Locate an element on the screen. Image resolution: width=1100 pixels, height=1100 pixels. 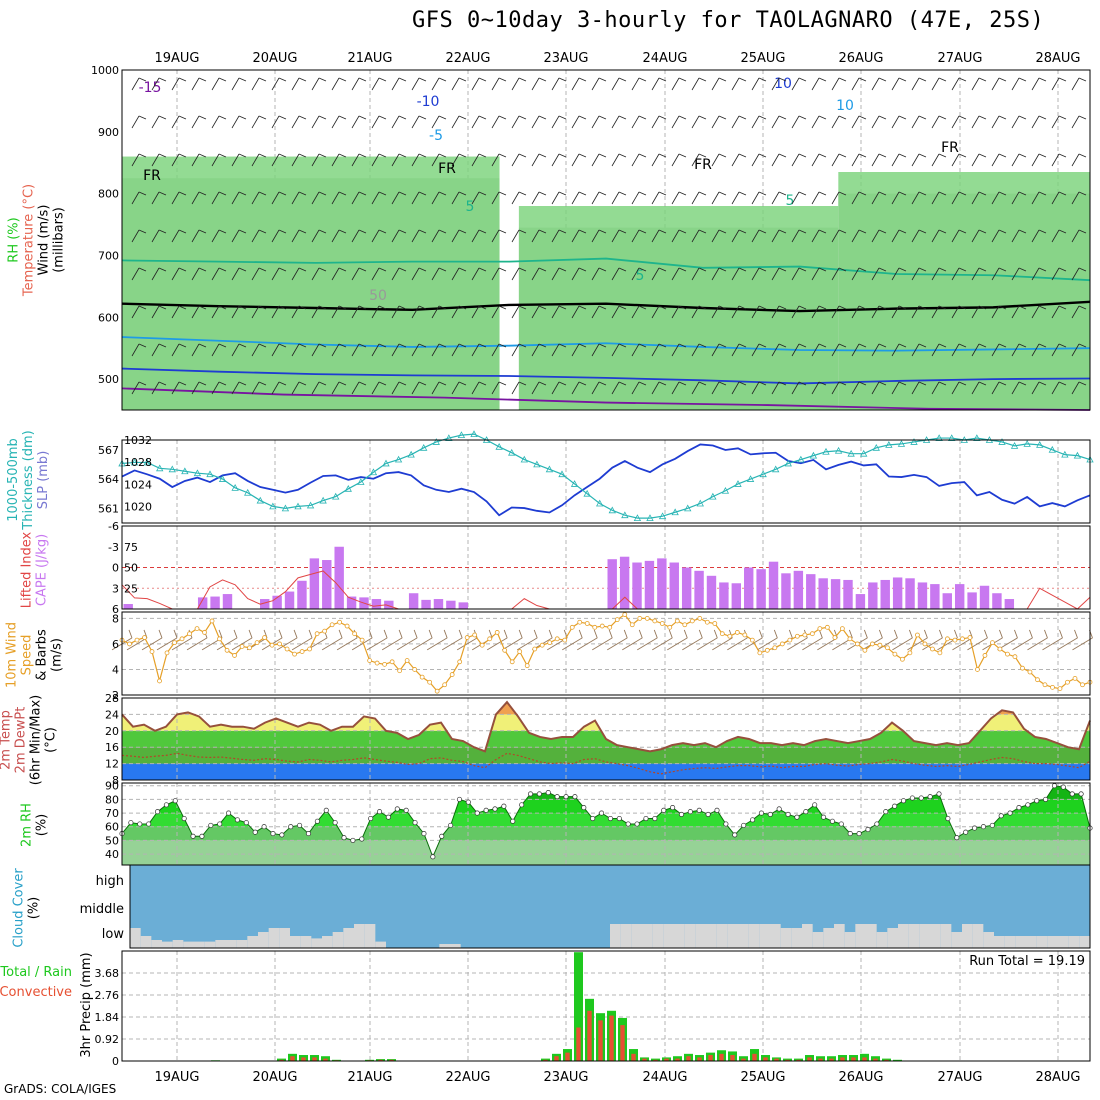
precip-conv-bar is located at coordinates (644, 1059).